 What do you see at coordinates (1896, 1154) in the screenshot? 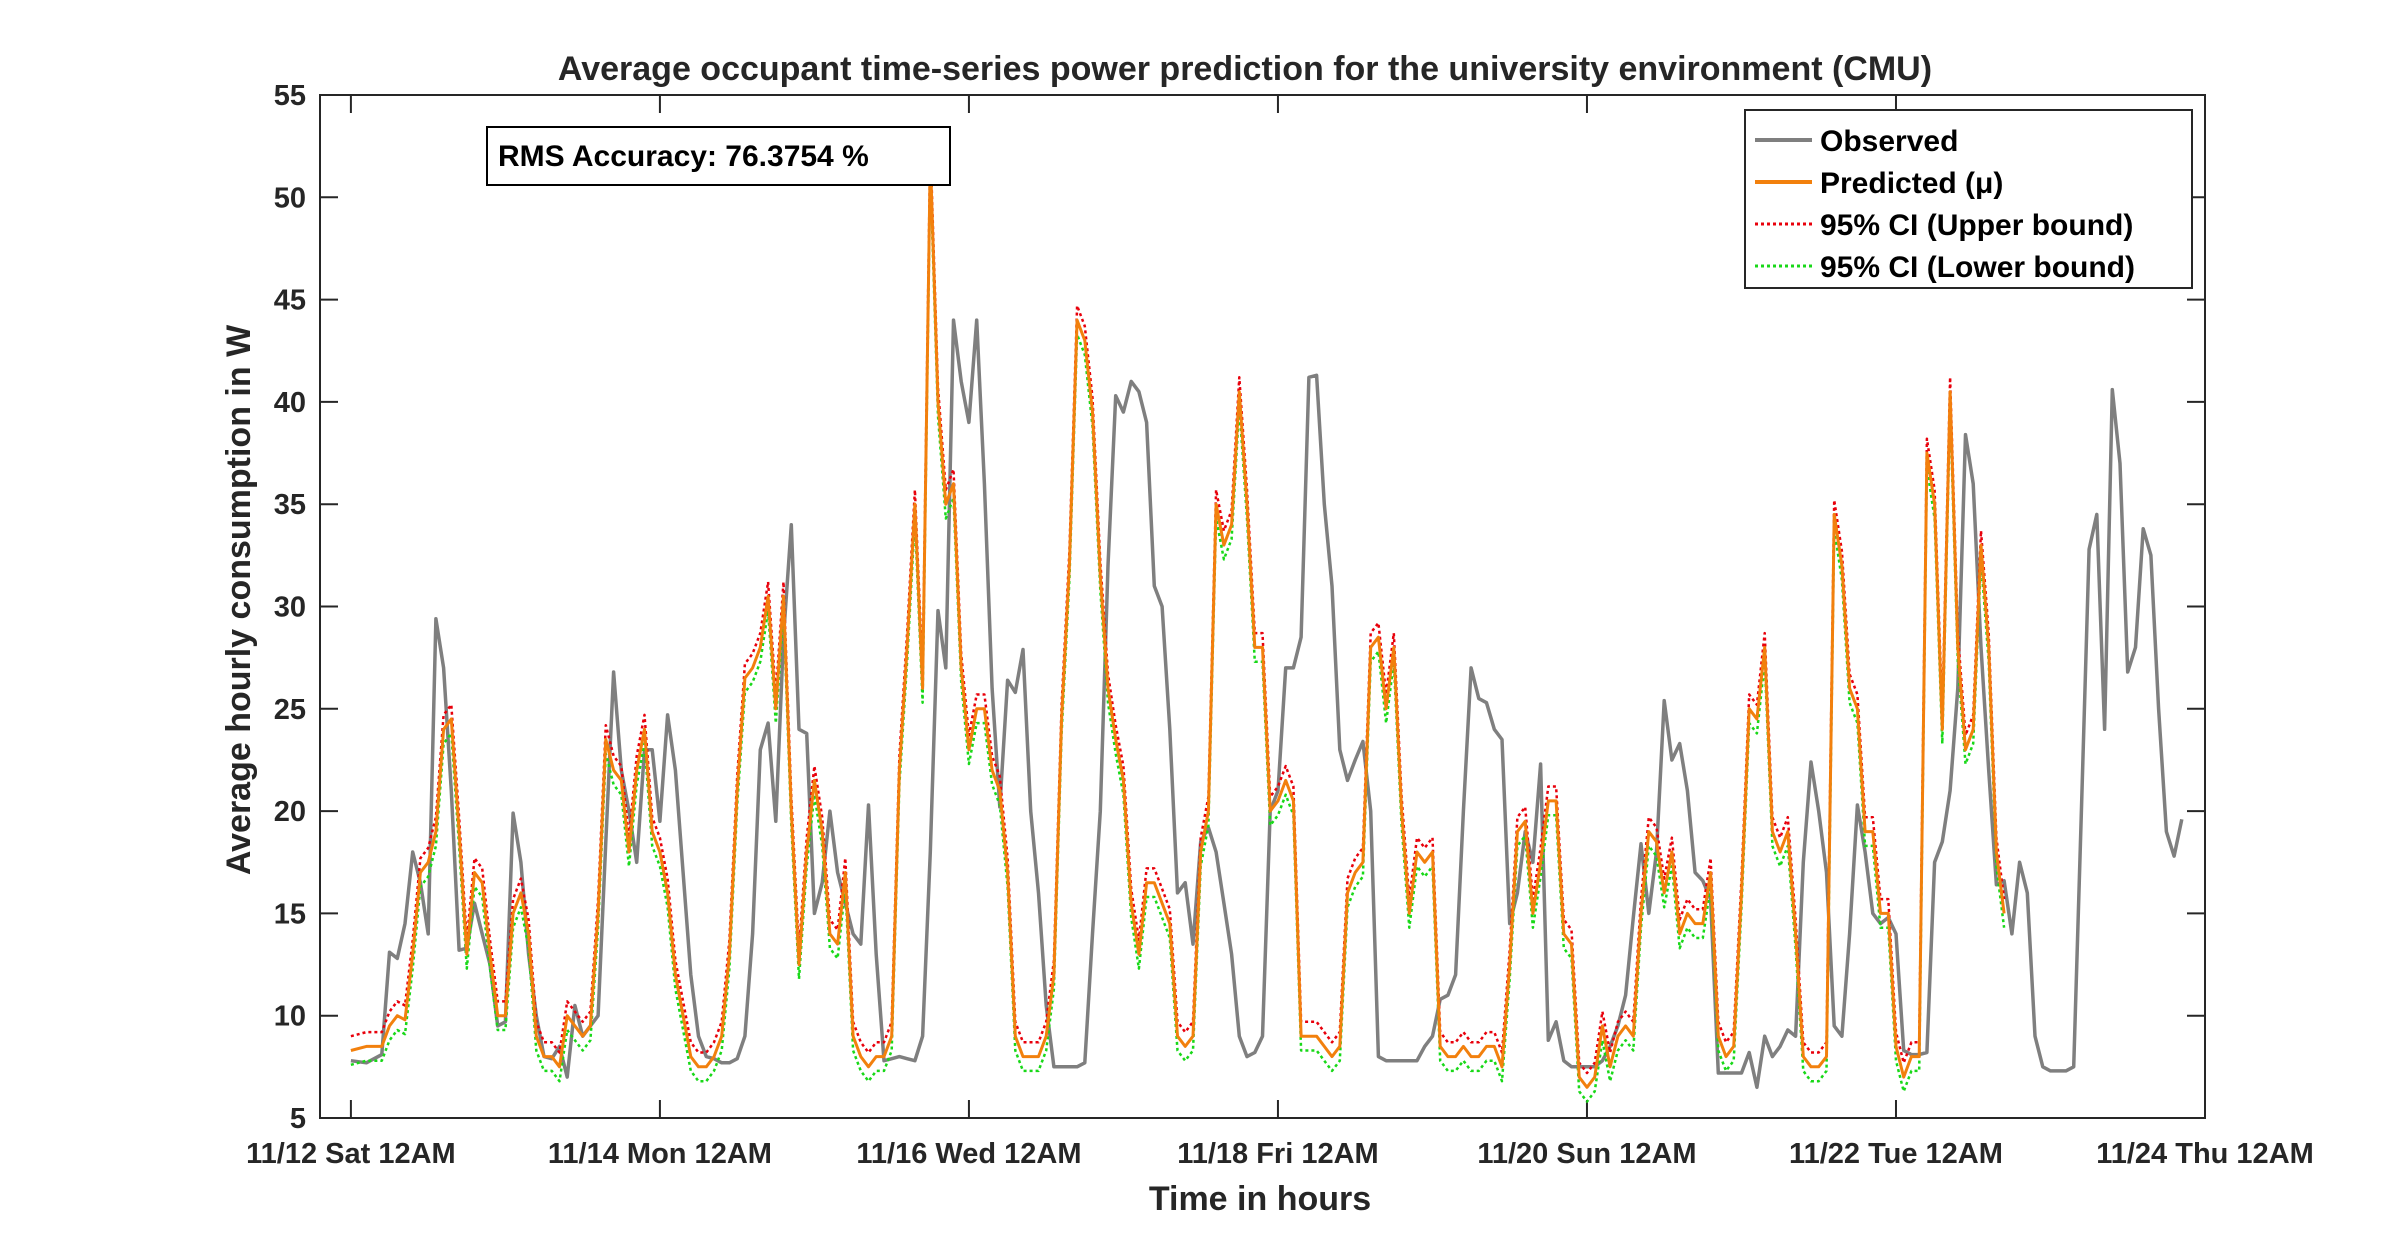
I see `x-tick-label: 11/22 Tue 12AM` at bounding box center [1896, 1154].